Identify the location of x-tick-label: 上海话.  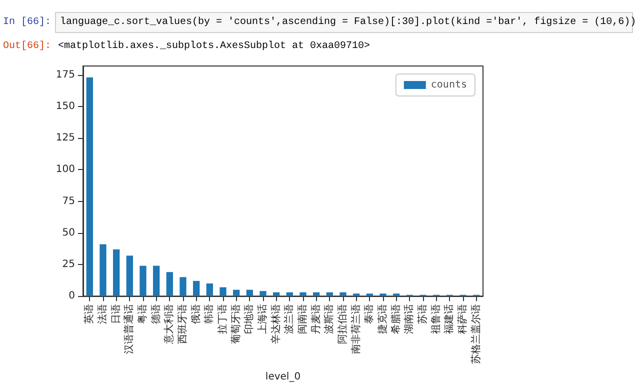
(262, 319).